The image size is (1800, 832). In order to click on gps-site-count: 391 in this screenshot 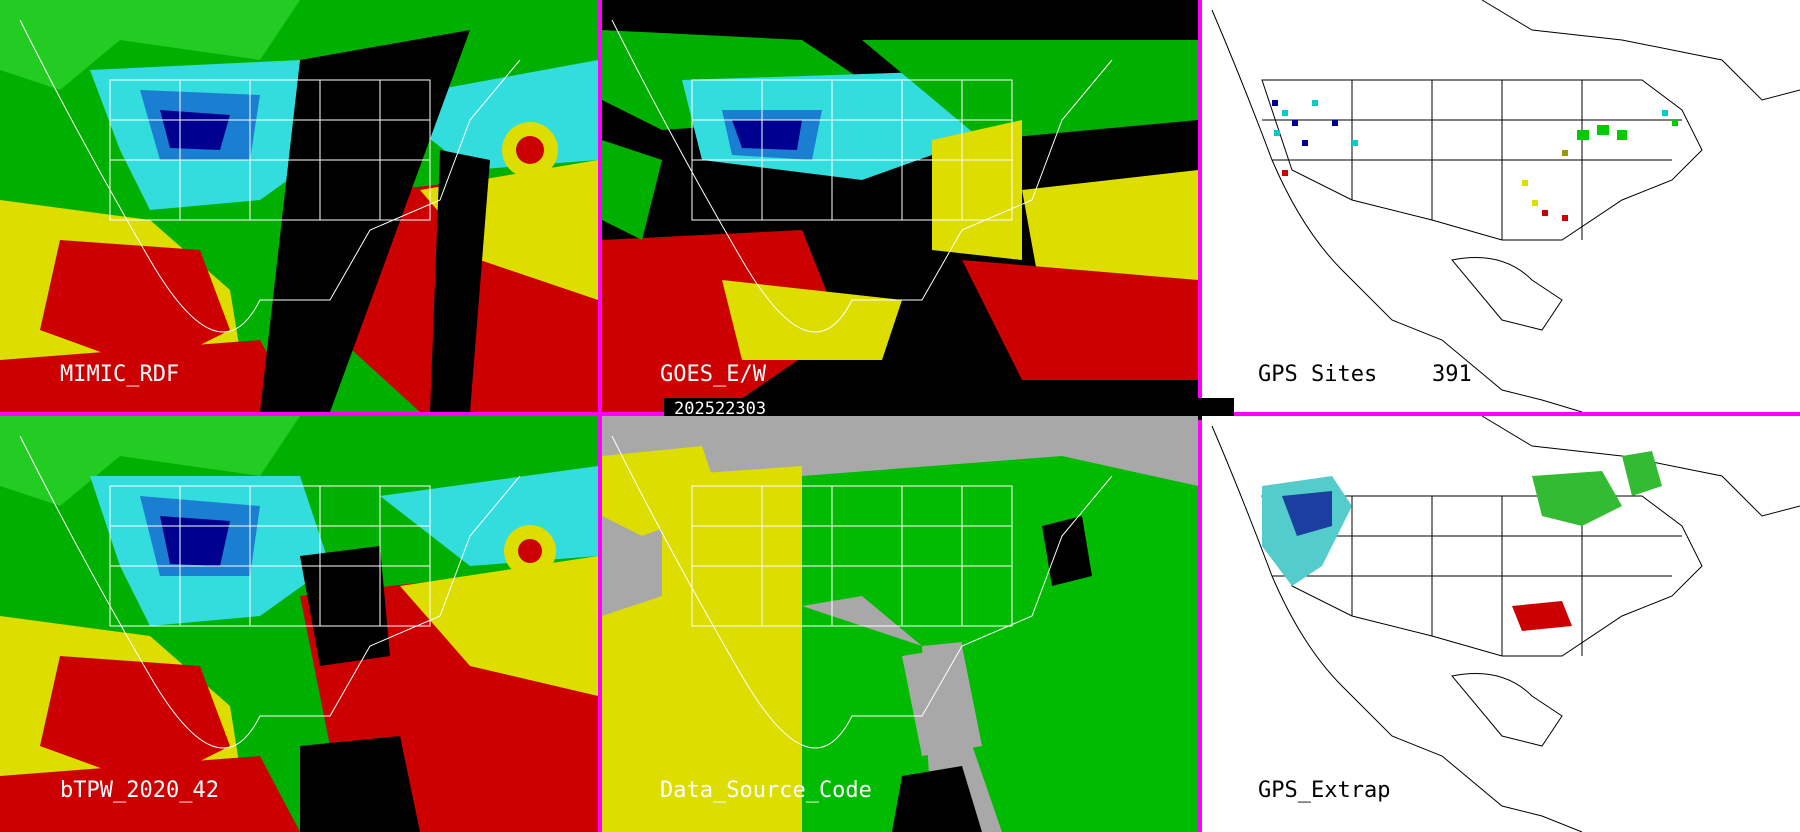, I will do `click(1452, 374)`.